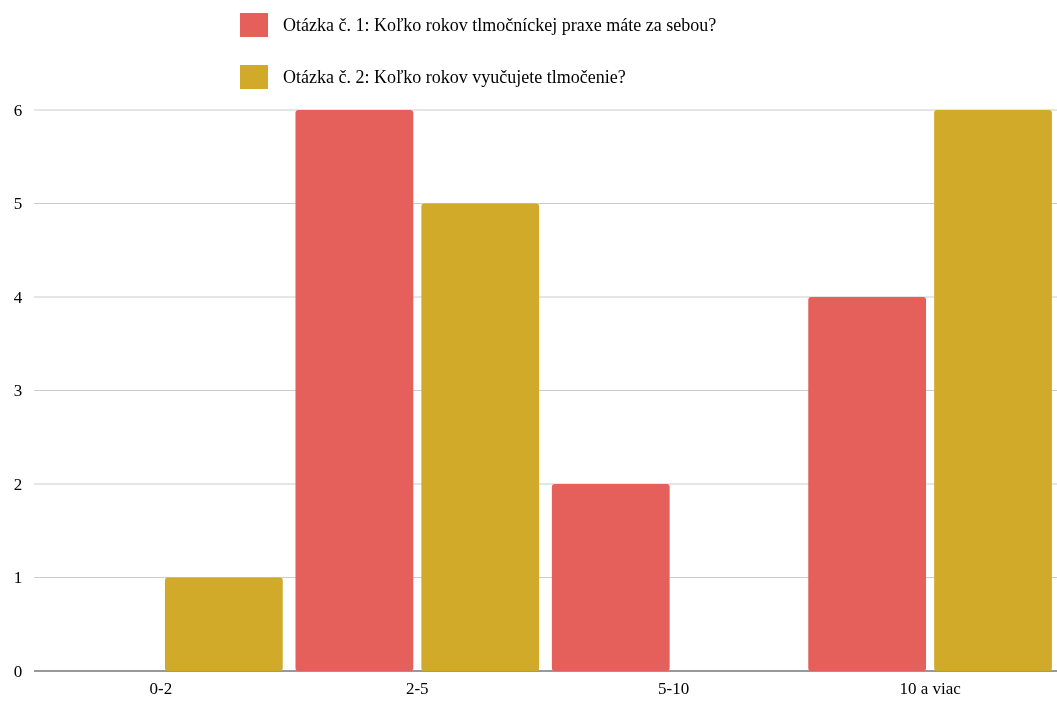 The image size is (1057, 701). I want to click on x-tick-label: 0-2, so click(161, 688).